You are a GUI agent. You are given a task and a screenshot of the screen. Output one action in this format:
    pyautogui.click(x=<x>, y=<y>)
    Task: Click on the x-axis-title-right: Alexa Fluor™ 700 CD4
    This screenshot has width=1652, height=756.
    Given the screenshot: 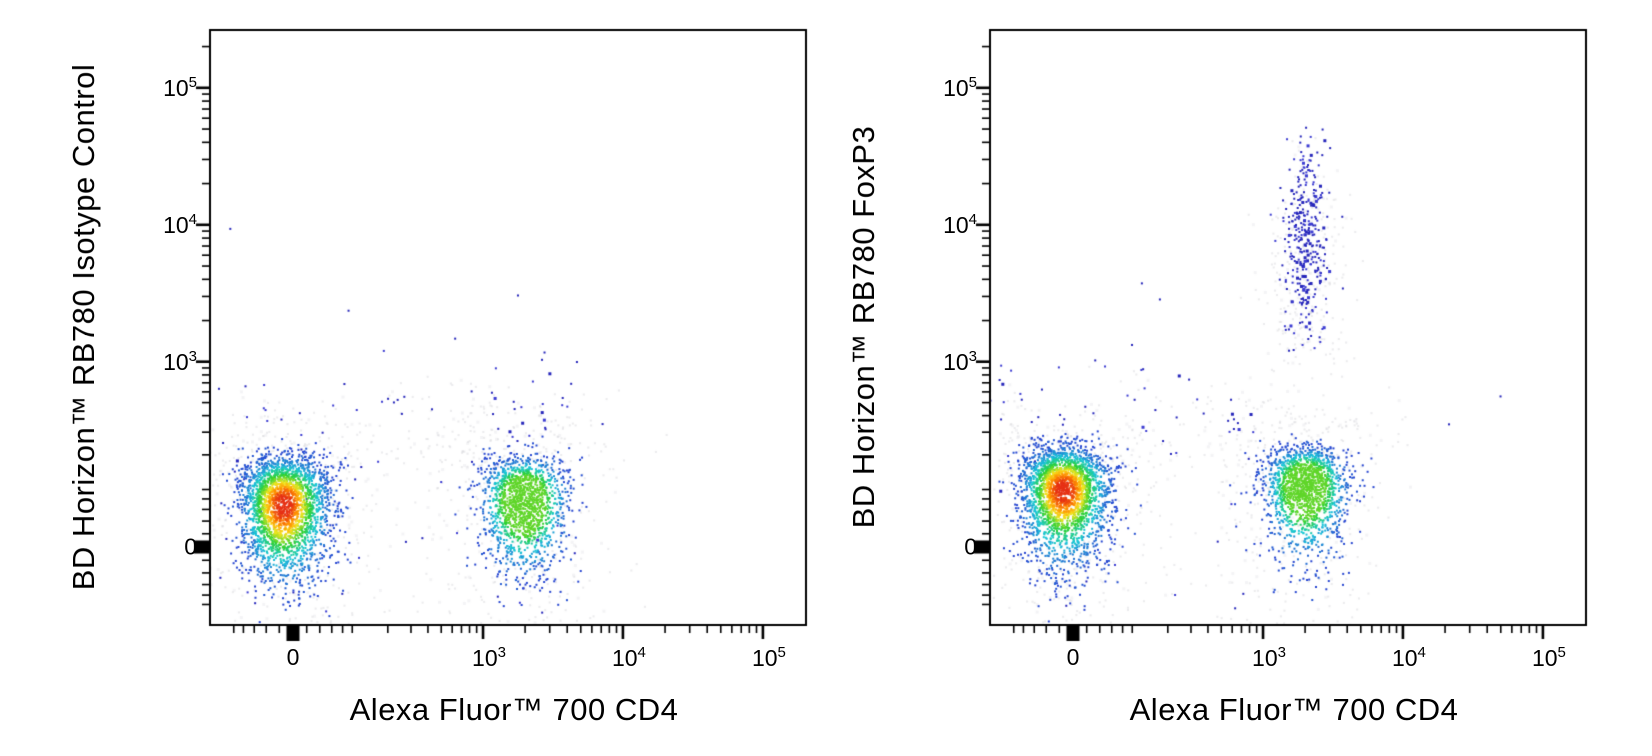 What is the action you would take?
    pyautogui.click(x=1294, y=709)
    